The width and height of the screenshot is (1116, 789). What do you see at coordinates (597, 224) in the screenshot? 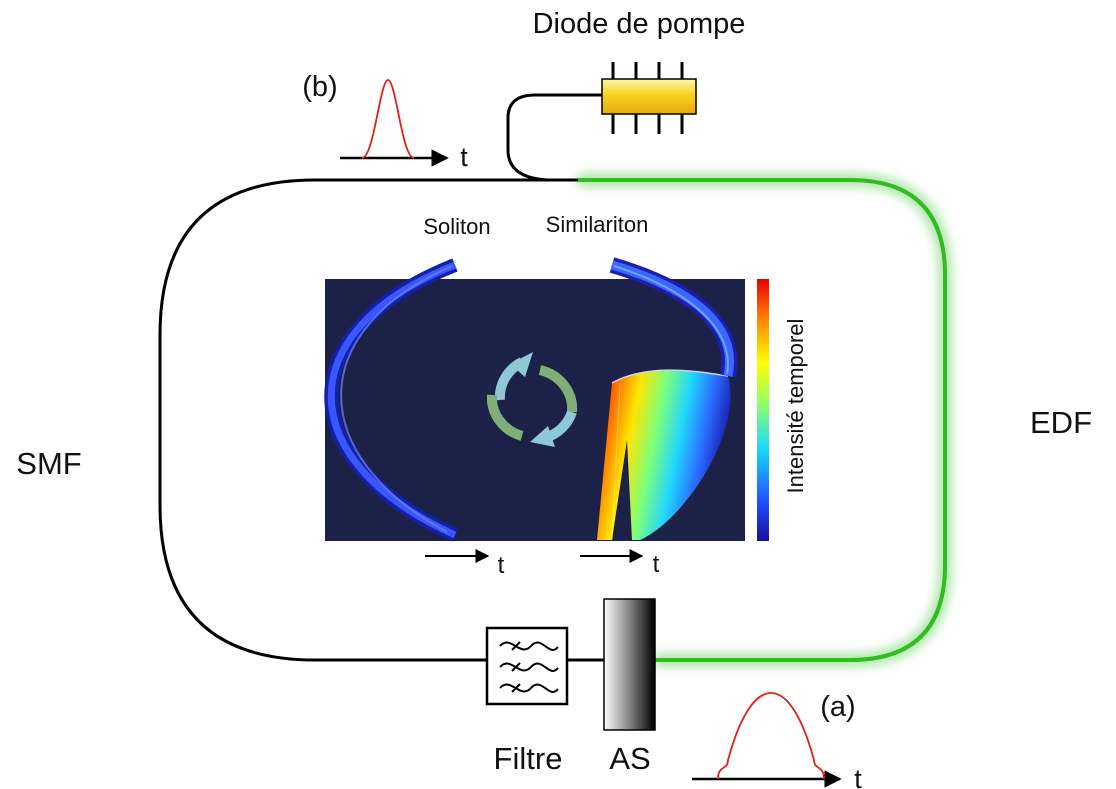
I see `similariton-label: Similariton` at bounding box center [597, 224].